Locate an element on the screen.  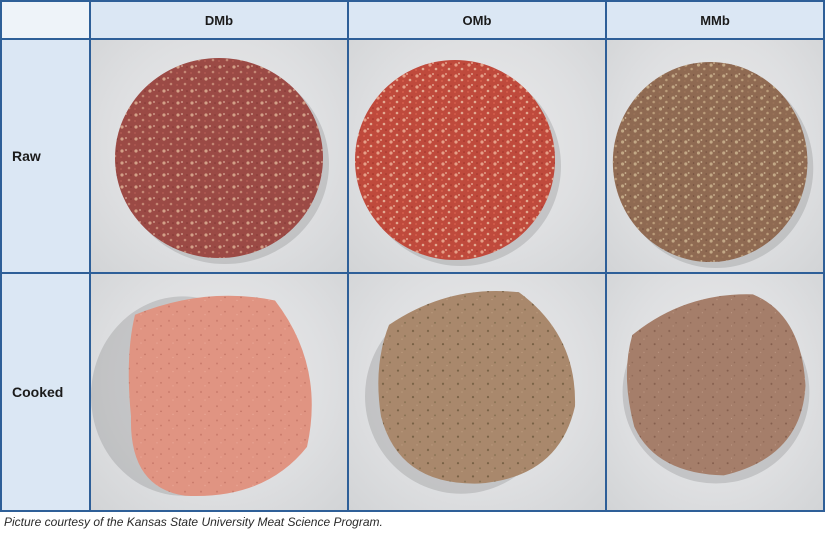
column-header-dmb: DMb is located at coordinates (218, 20).